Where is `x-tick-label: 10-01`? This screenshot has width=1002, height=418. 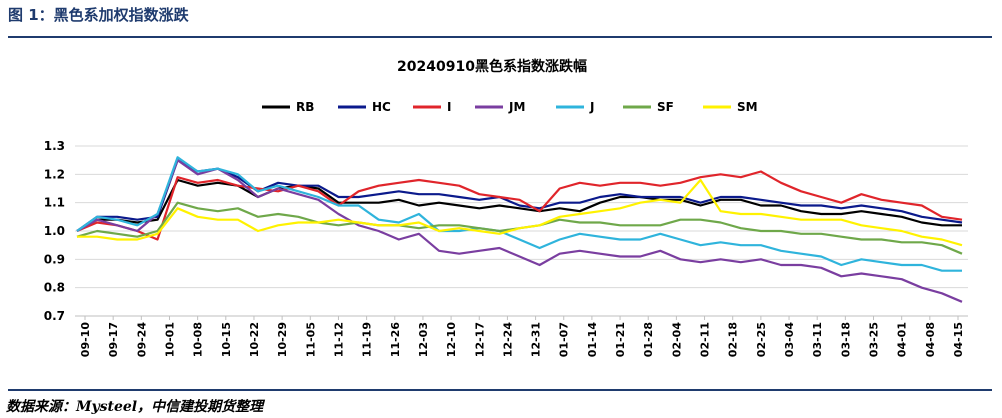 x-tick-label: 10-01 is located at coordinates (169, 339).